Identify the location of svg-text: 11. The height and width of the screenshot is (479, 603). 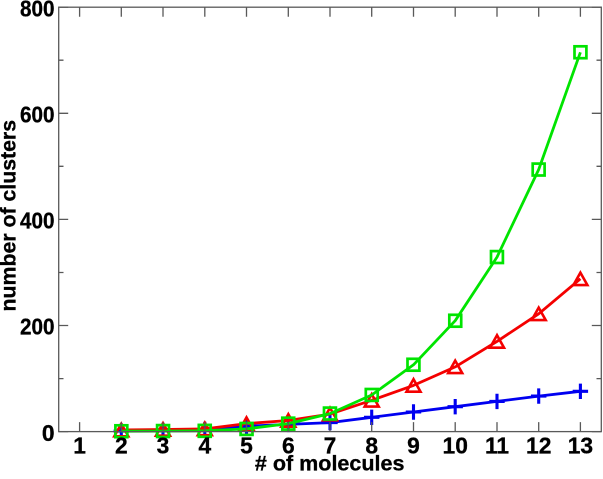
(497, 445).